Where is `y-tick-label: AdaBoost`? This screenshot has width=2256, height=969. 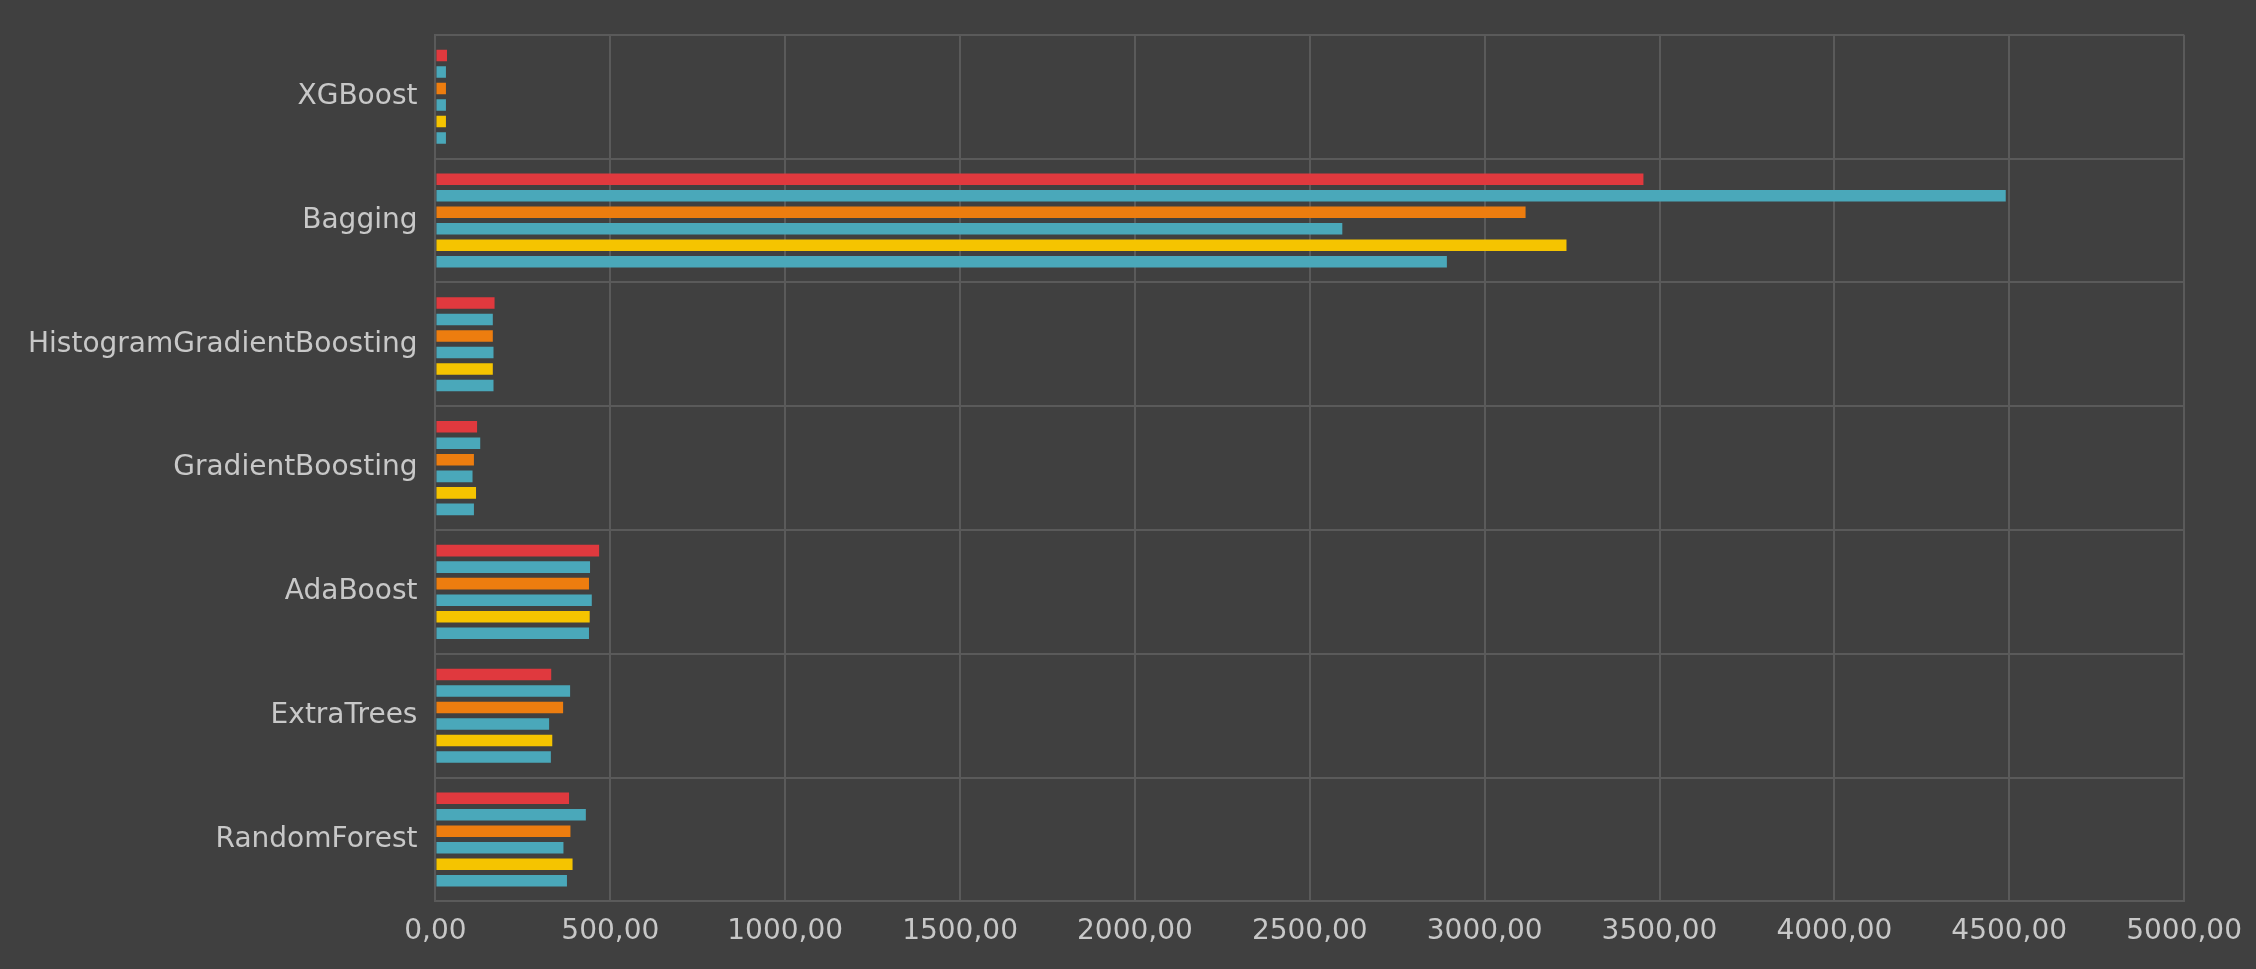
y-tick-label: AdaBoost is located at coordinates (351, 590).